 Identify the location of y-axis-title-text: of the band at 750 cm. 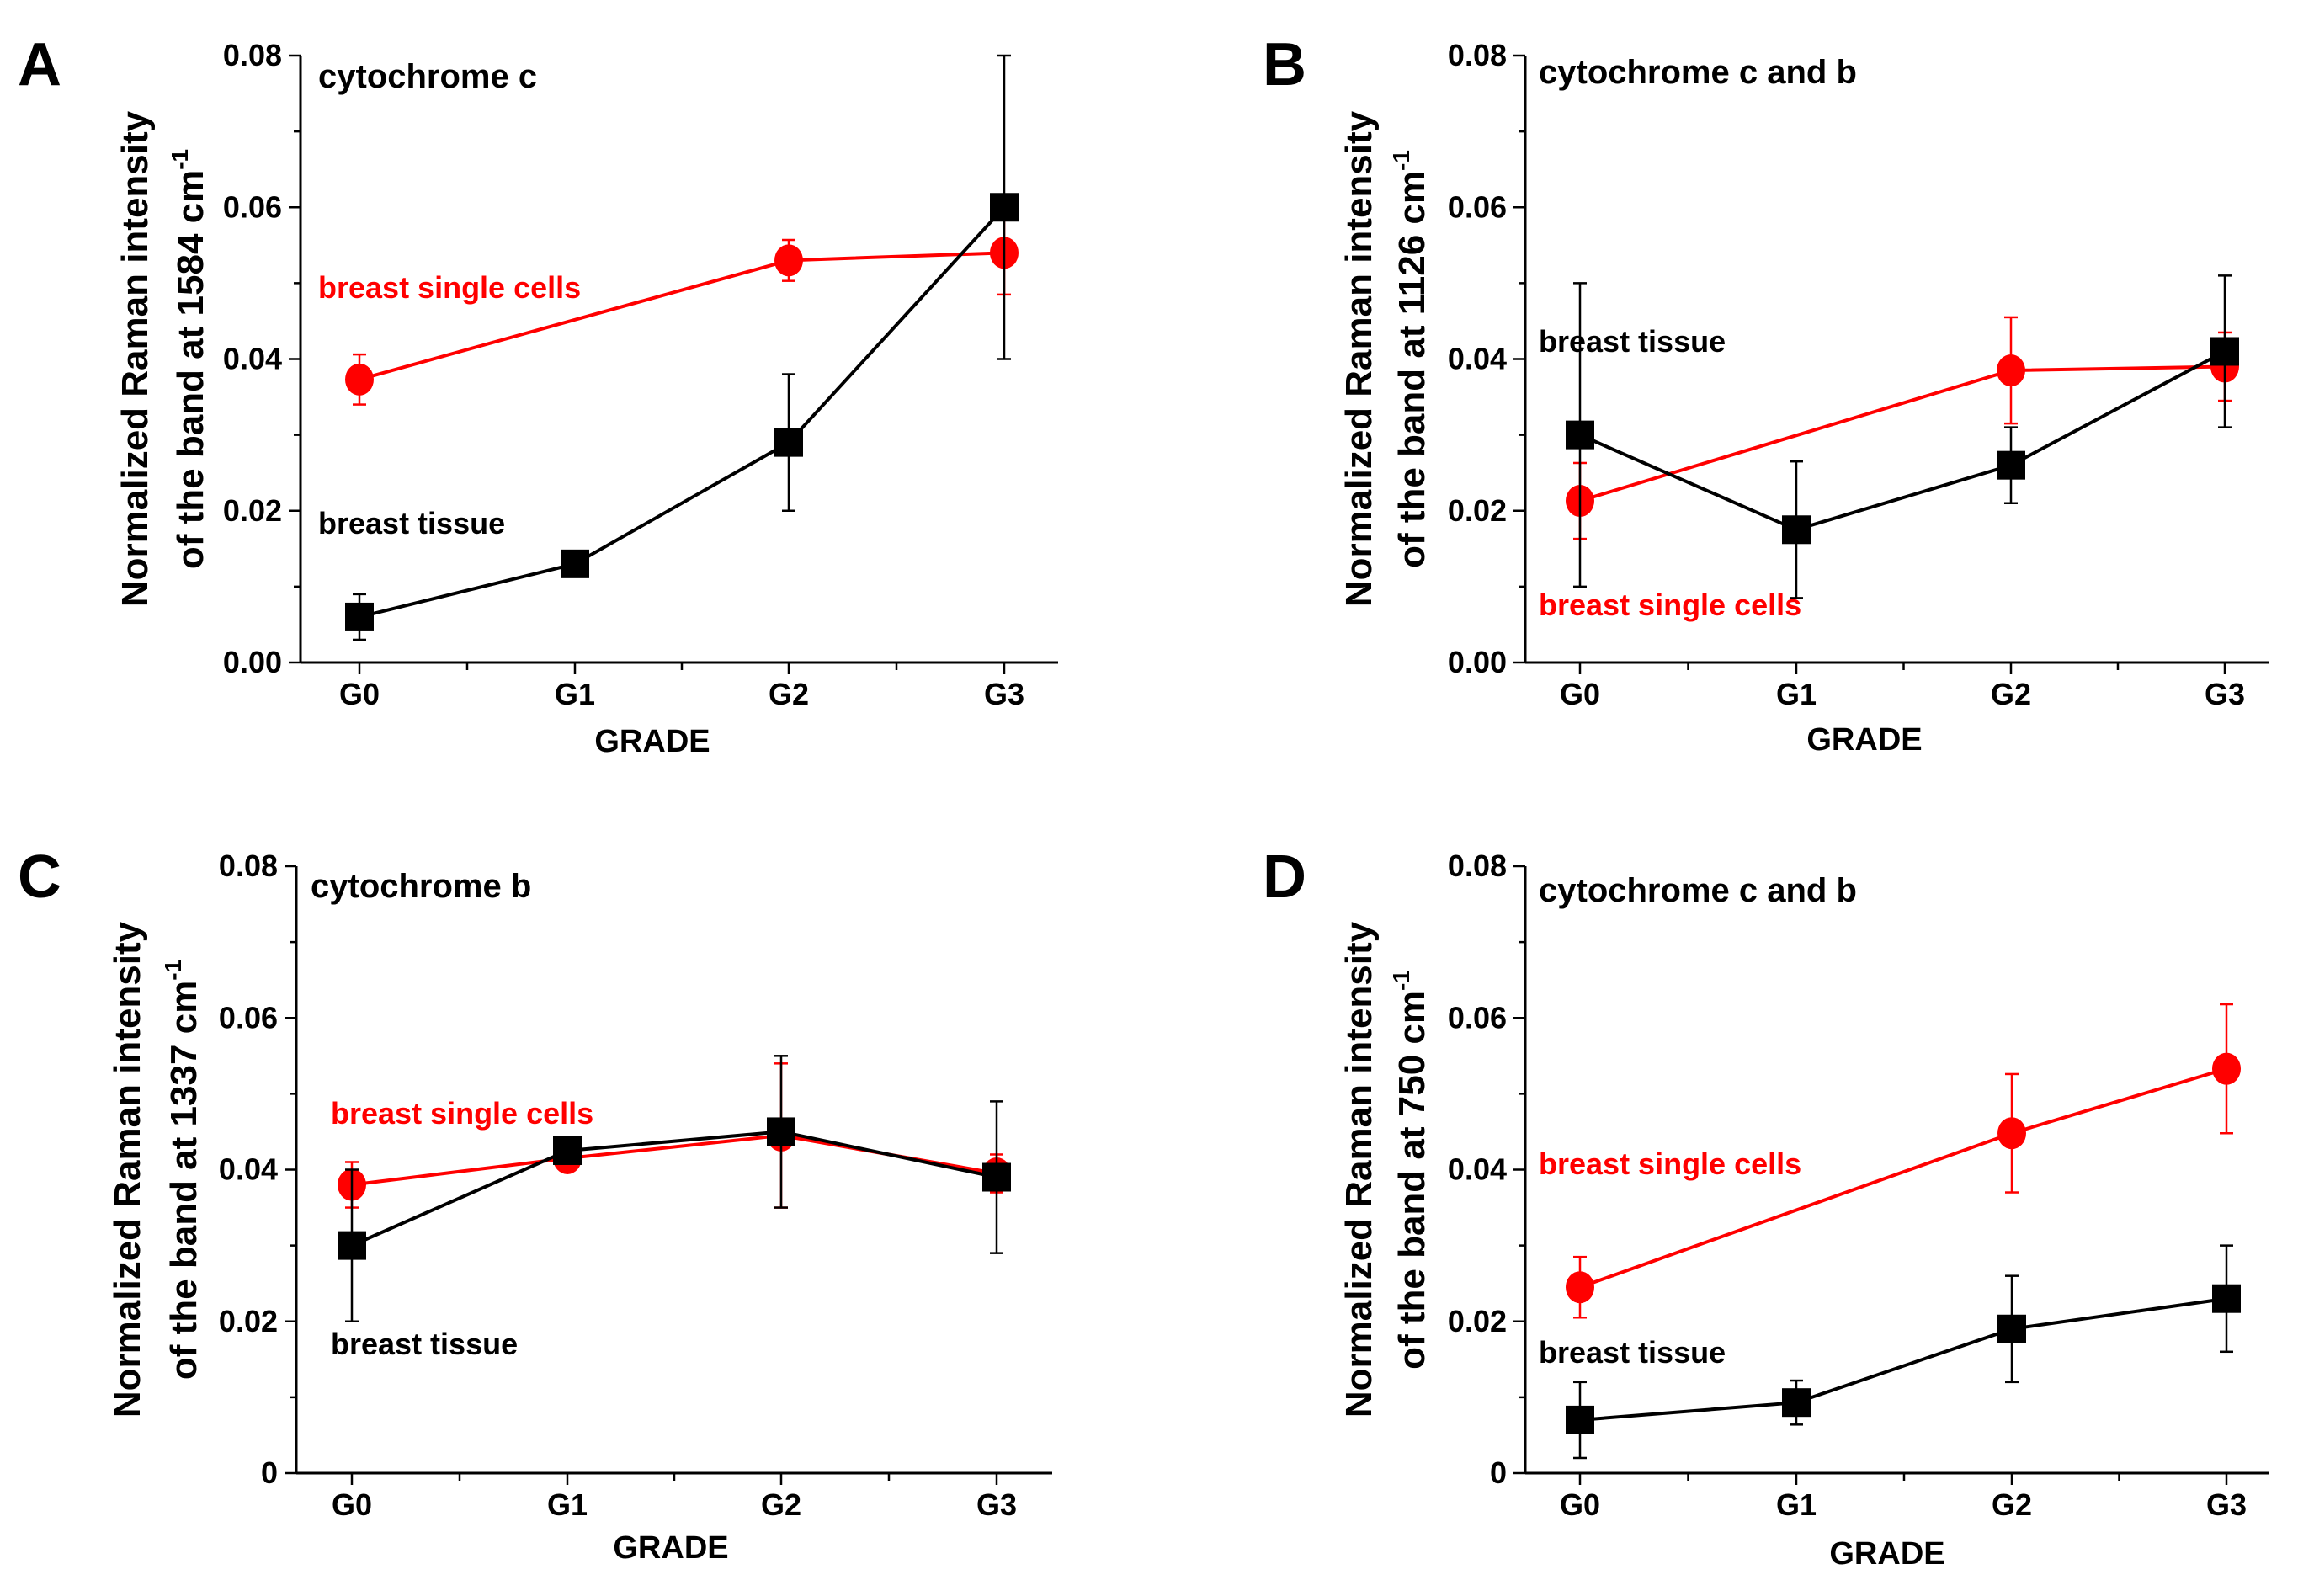
(1412, 1181).